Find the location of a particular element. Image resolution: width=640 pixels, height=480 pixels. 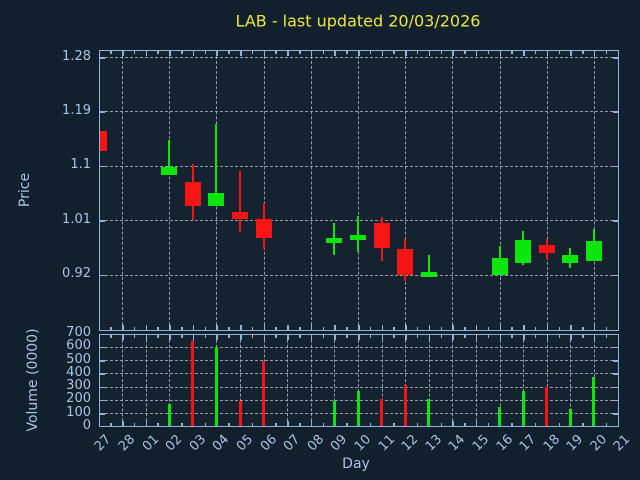

x-tick-label: 10 is located at coordinates (363, 443).